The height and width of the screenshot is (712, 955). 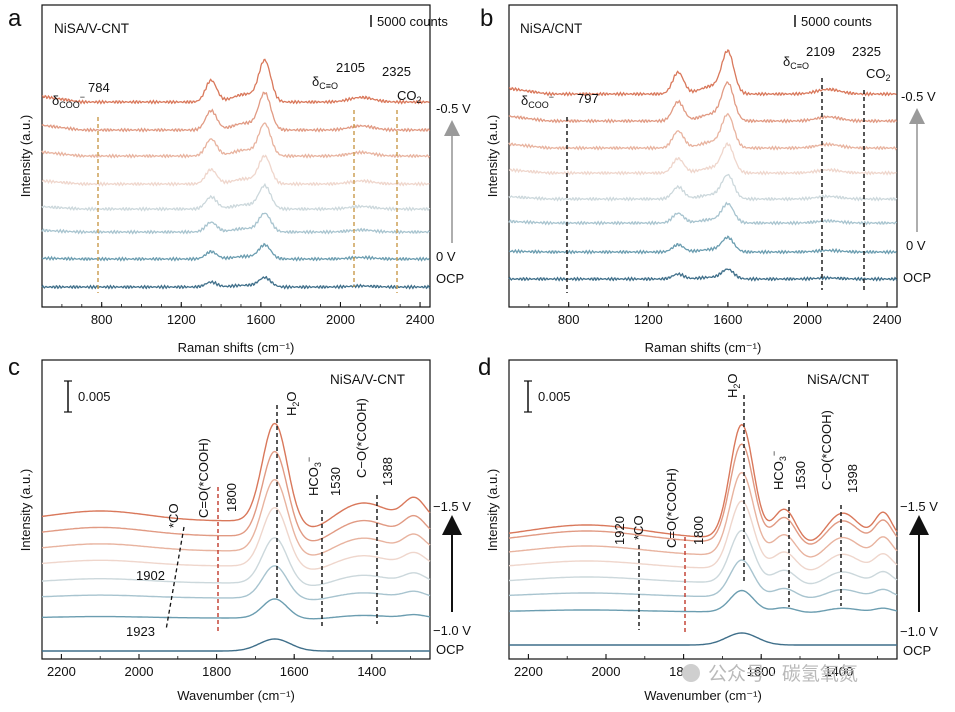 What do you see at coordinates (350, 67) in the screenshot?
I see `peak-label-2105: 2105` at bounding box center [350, 67].